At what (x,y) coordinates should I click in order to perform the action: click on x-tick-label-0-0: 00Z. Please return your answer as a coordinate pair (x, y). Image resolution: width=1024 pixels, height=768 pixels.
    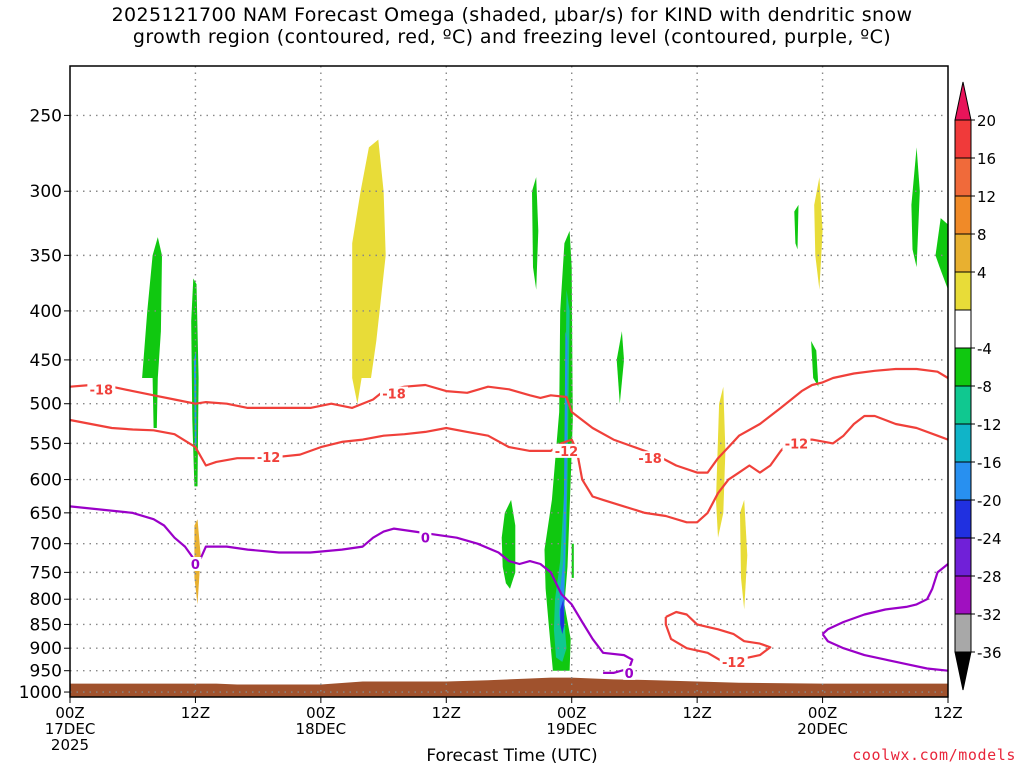
    Looking at the image, I should click on (69, 713).